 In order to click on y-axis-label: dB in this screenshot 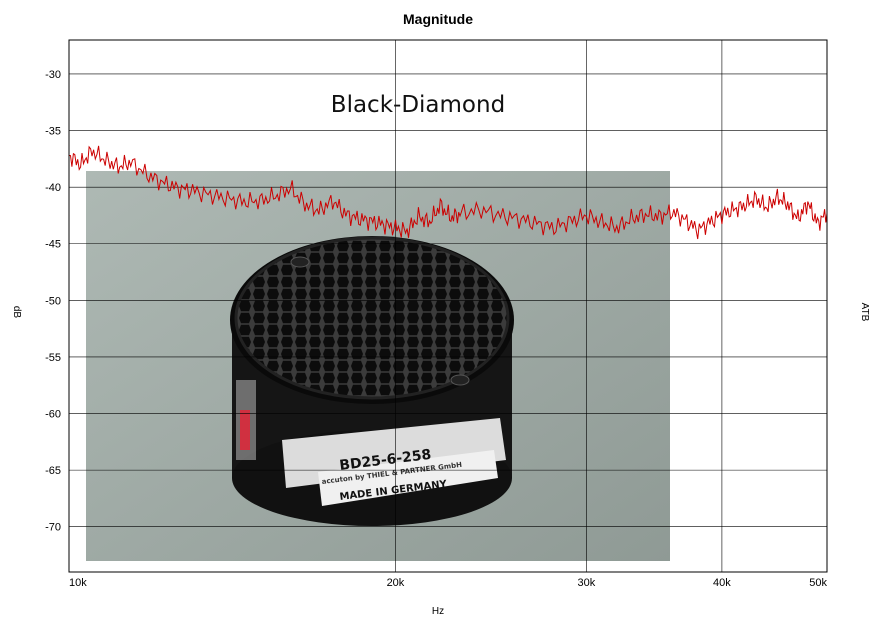, I will do `click(16, 312)`.